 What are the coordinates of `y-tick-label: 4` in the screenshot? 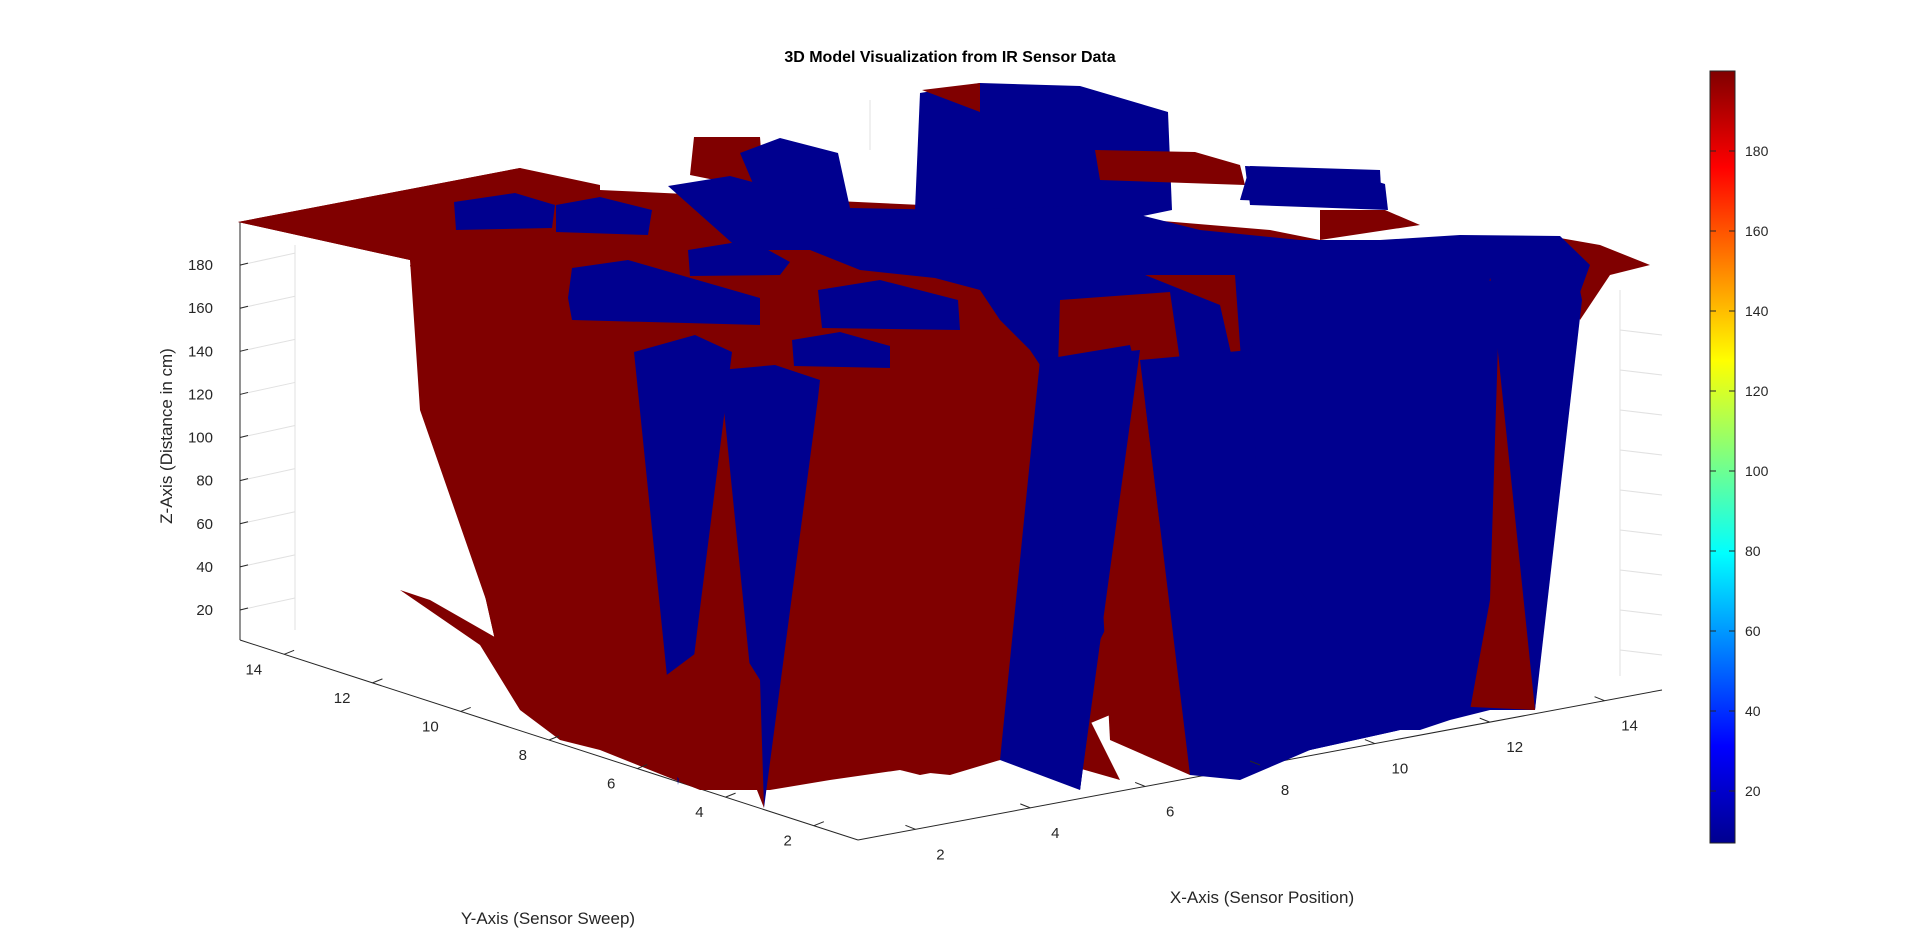 It's located at (699, 812).